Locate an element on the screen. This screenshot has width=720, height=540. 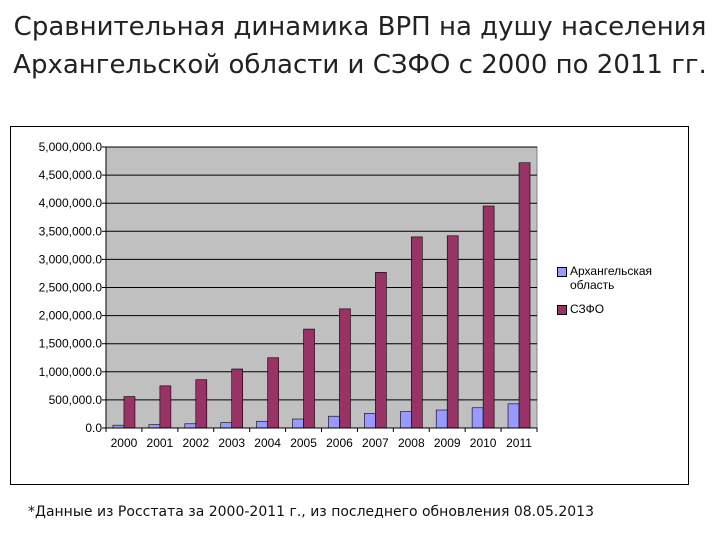
y-tick-label: 4,500,000.0 is located at coordinates (71, 175).